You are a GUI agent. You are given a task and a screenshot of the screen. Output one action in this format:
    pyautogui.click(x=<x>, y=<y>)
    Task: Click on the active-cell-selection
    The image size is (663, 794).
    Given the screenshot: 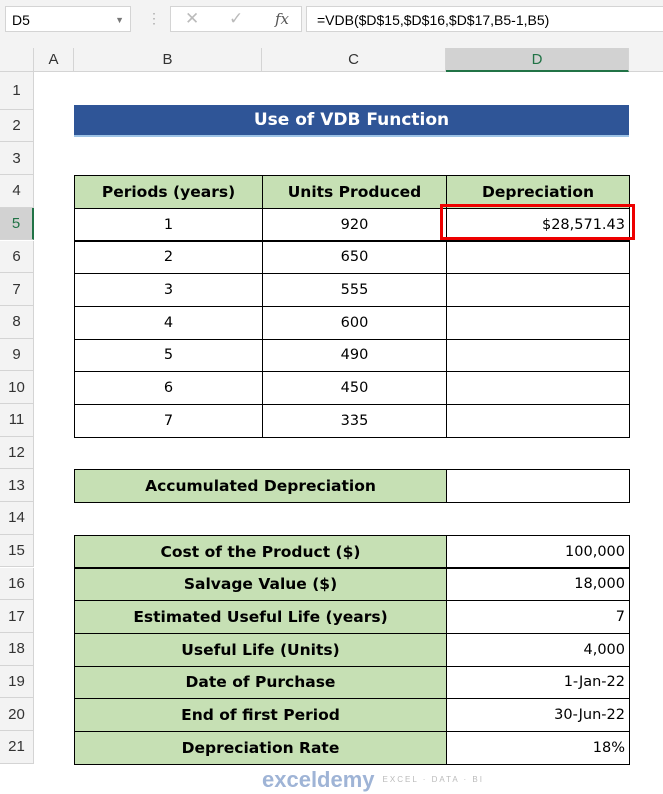 What is the action you would take?
    pyautogui.click(x=537, y=222)
    